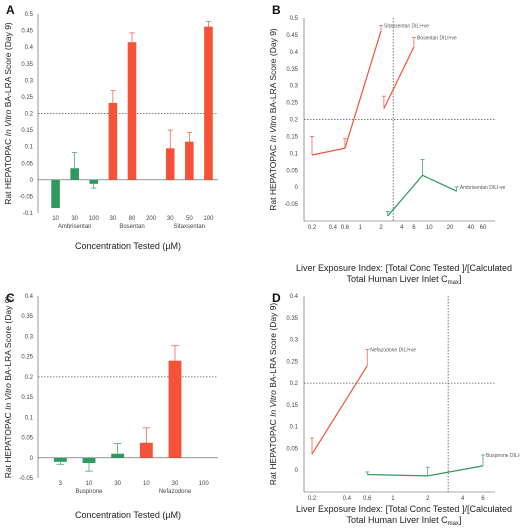  What do you see at coordinates (175, 492) in the screenshot?
I see `group-label: Nefazodone` at bounding box center [175, 492].